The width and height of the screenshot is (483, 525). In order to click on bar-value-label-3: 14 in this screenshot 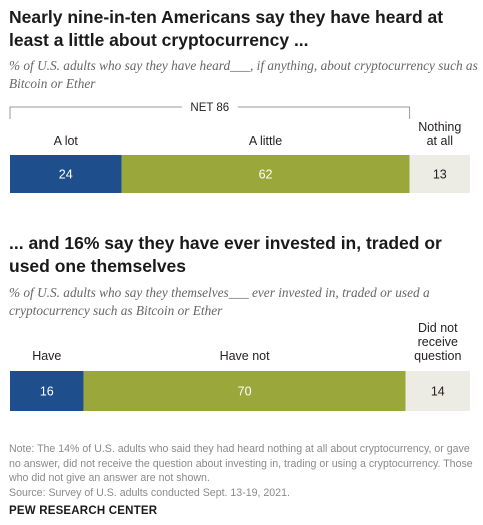, I will do `click(438, 392)`.